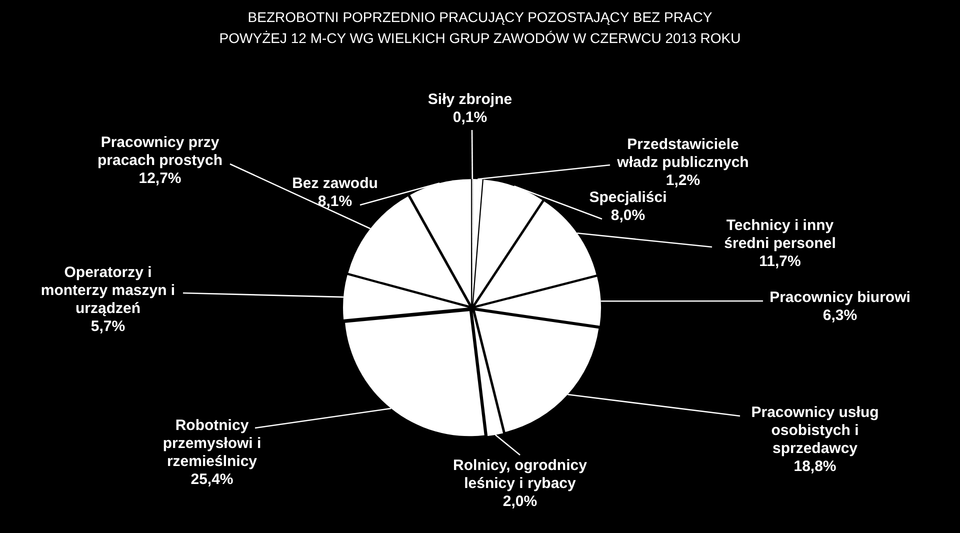 This screenshot has height=533, width=960. I want to click on slice-label: Operatorzy i monterzy maszyn i urządzeń, so click(108, 290).